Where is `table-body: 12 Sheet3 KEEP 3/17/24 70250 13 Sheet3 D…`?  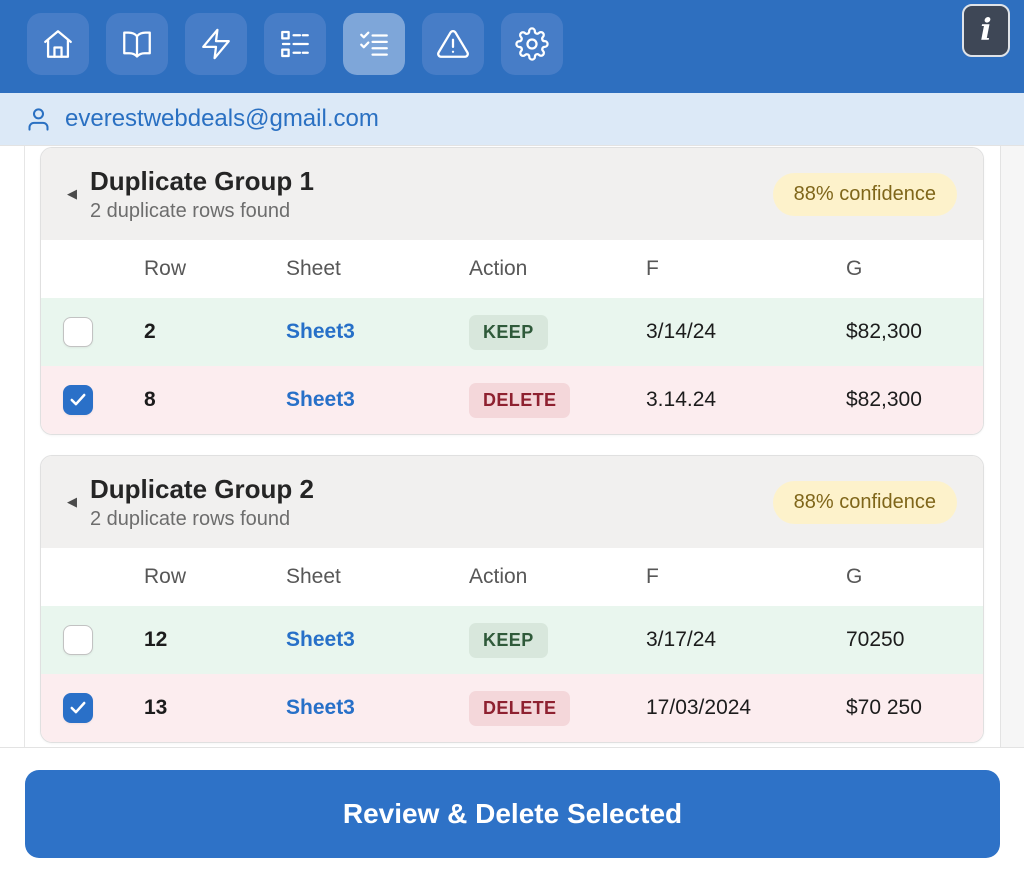
table-body: 12 Sheet3 KEEP 3/17/24 70250 13 Sheet3 D… is located at coordinates (512, 674).